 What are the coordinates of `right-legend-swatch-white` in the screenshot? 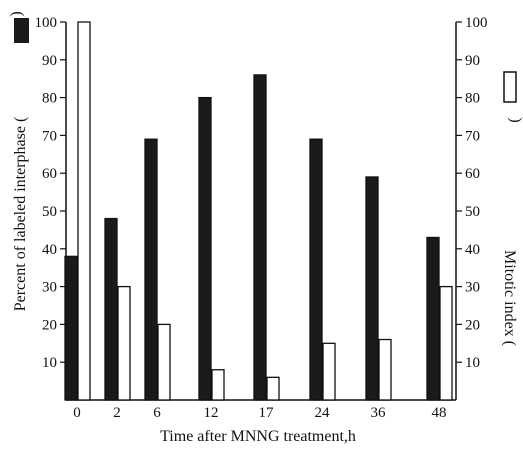 It's located at (510, 87).